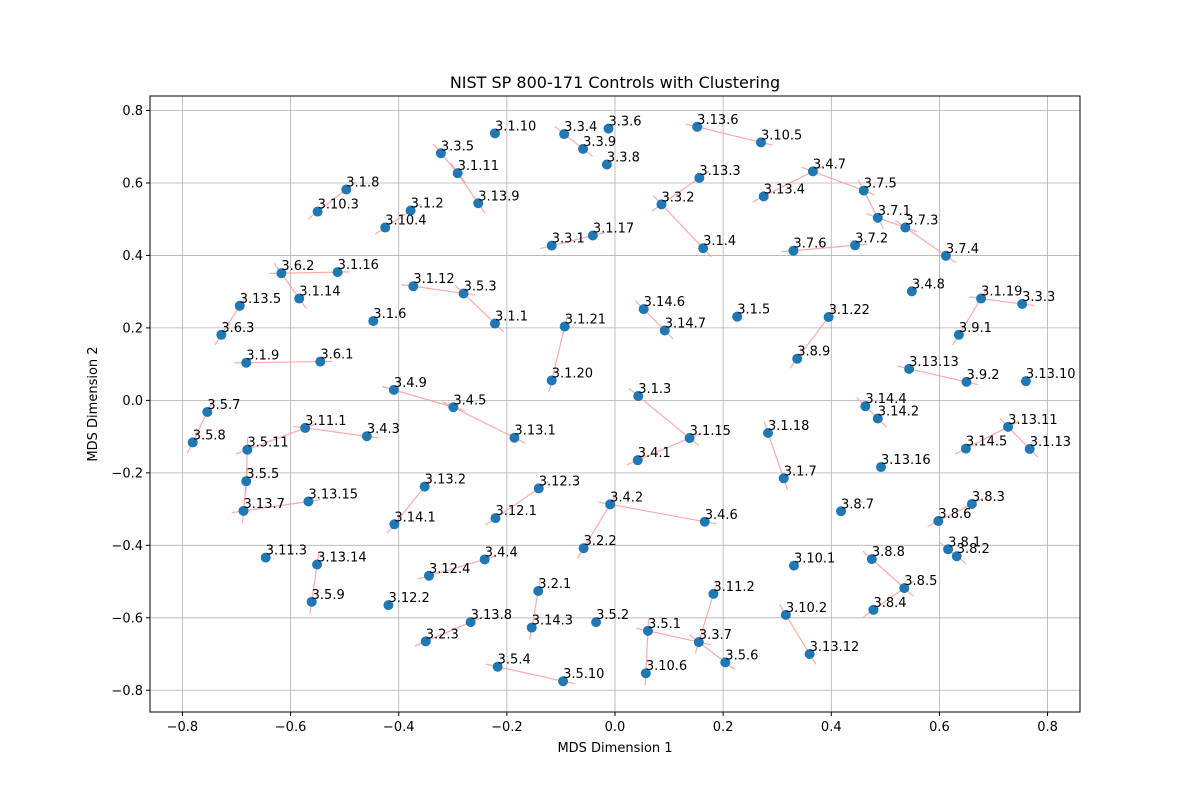 Image resolution: width=1200 pixels, height=805 pixels. I want to click on point-label: 3.2.1, so click(554, 584).